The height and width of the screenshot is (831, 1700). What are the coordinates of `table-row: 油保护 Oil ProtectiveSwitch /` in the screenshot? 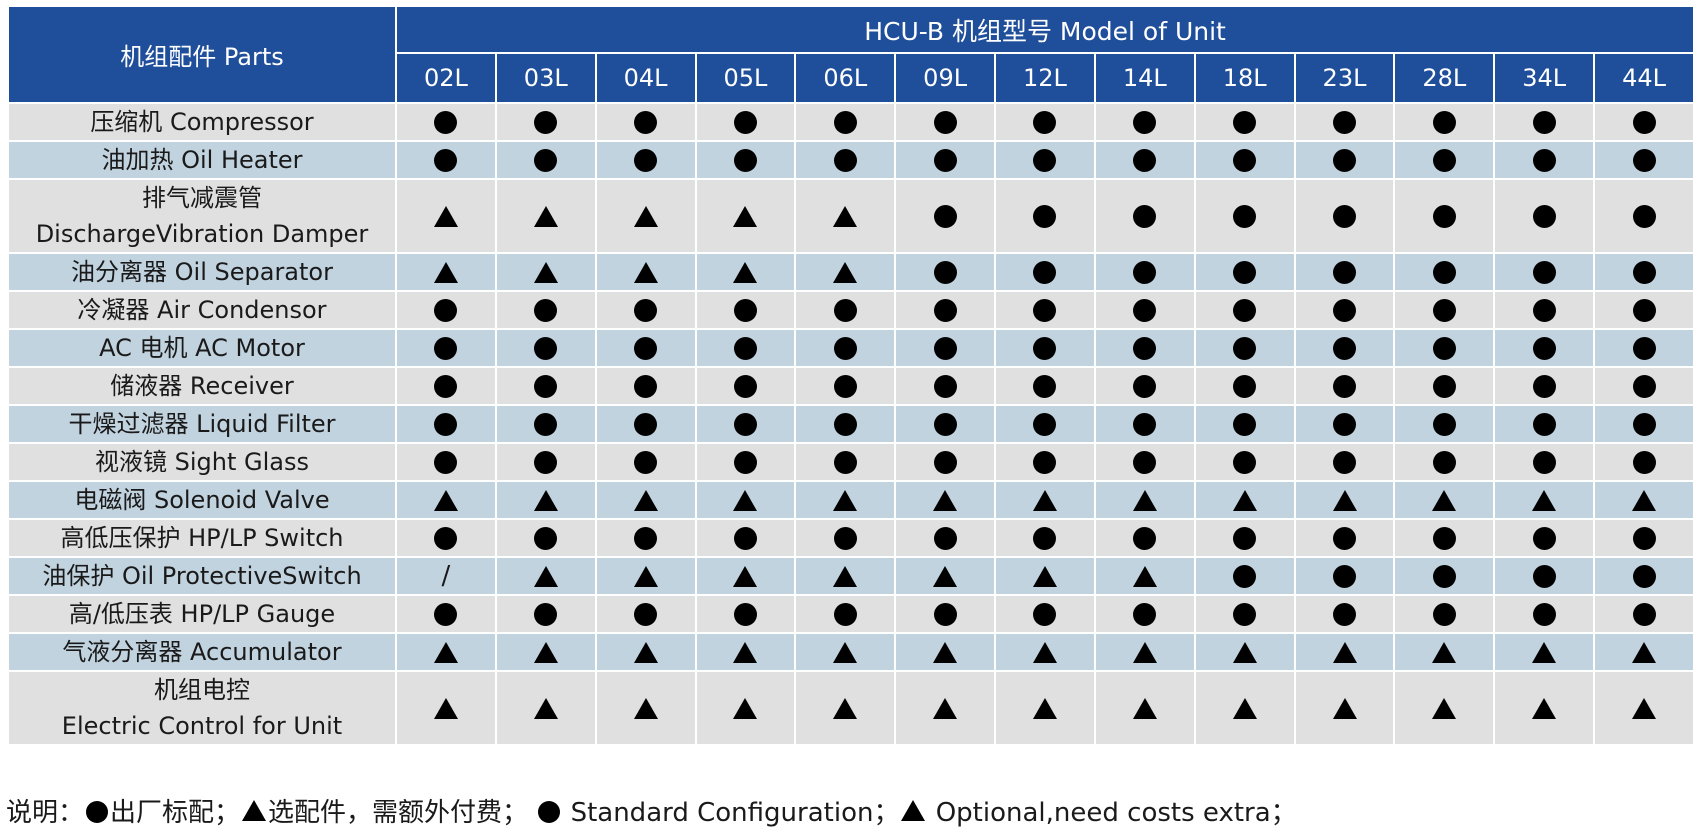 It's located at (851, 576).